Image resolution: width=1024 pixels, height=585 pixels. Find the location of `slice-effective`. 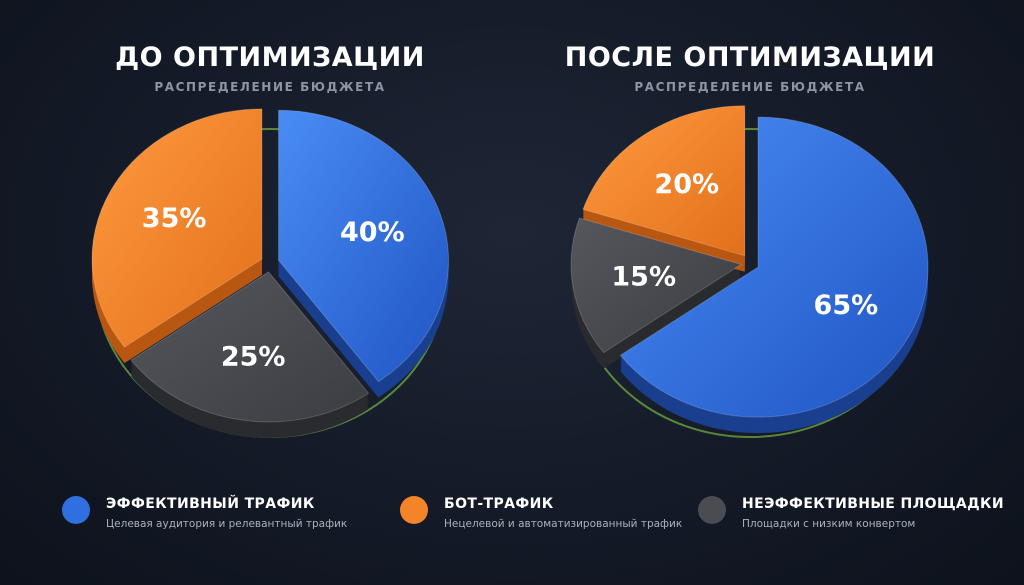

slice-effective is located at coordinates (364, 246).